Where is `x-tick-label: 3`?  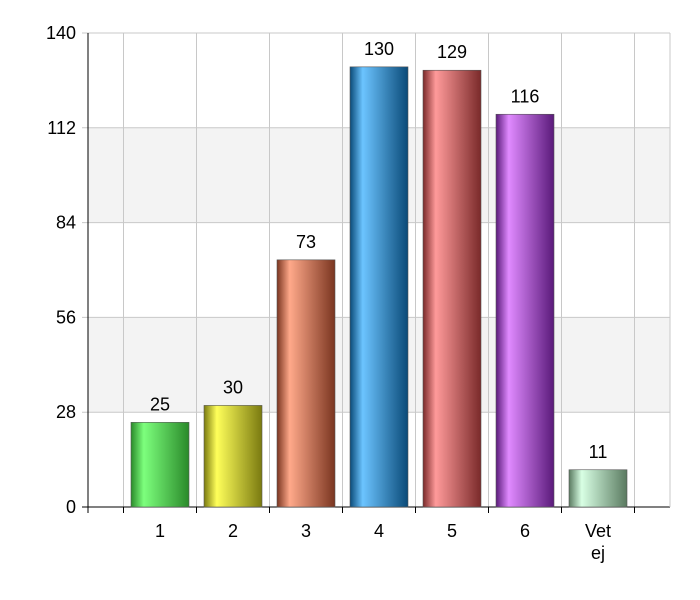 x-tick-label: 3 is located at coordinates (306, 531).